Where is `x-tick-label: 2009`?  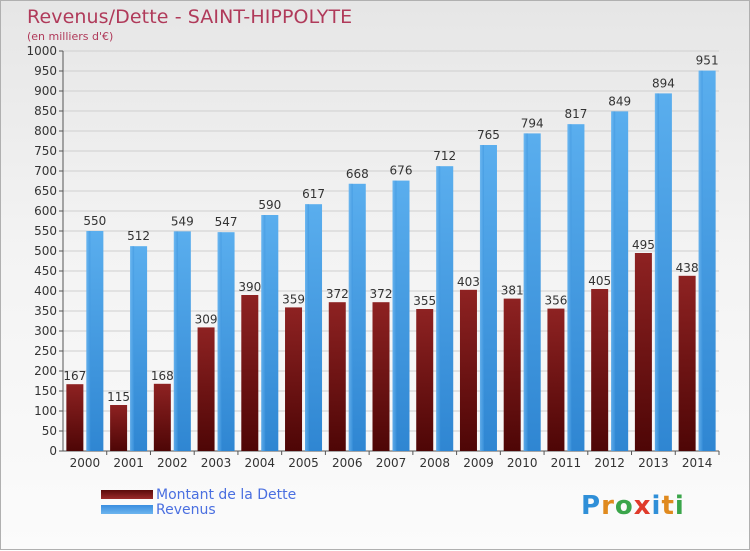
x-tick-label: 2009 is located at coordinates (478, 463).